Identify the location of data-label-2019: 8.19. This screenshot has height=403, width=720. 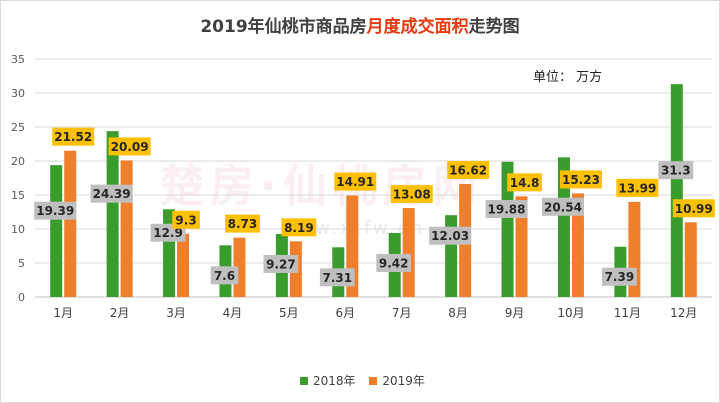
(299, 228).